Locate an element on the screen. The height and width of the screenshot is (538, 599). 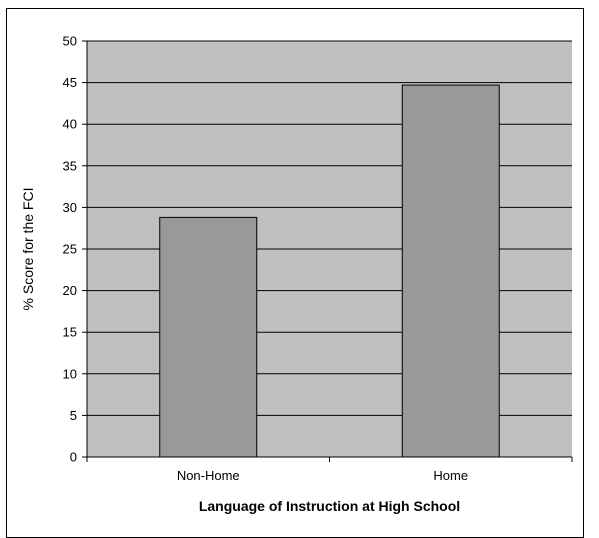
x-tick-label: Home is located at coordinates (450, 475).